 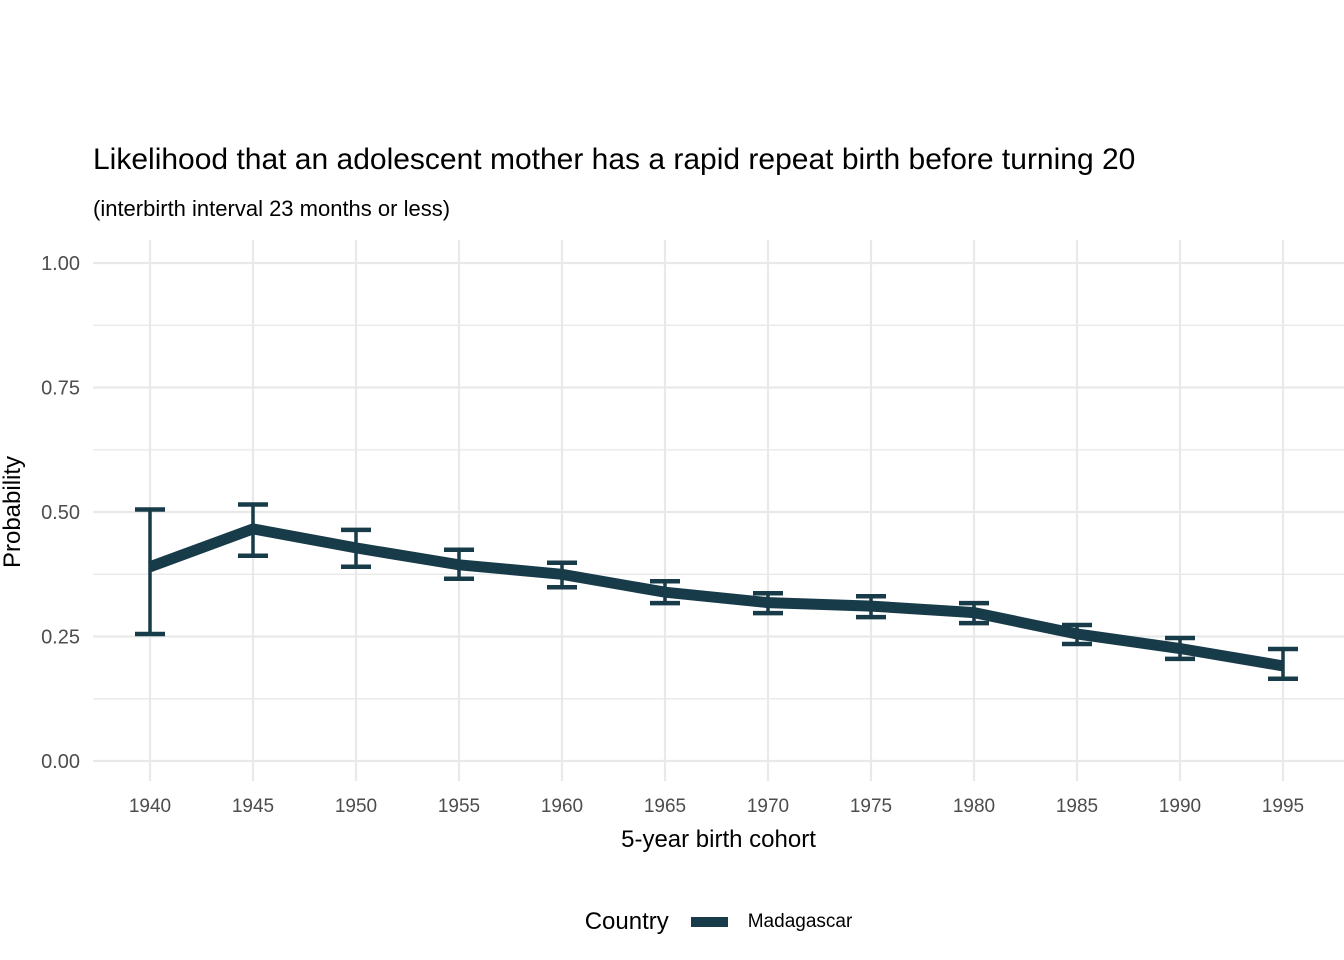 I want to click on chart-subtitle: (interbirth interval 23 months or less), so click(x=272, y=208).